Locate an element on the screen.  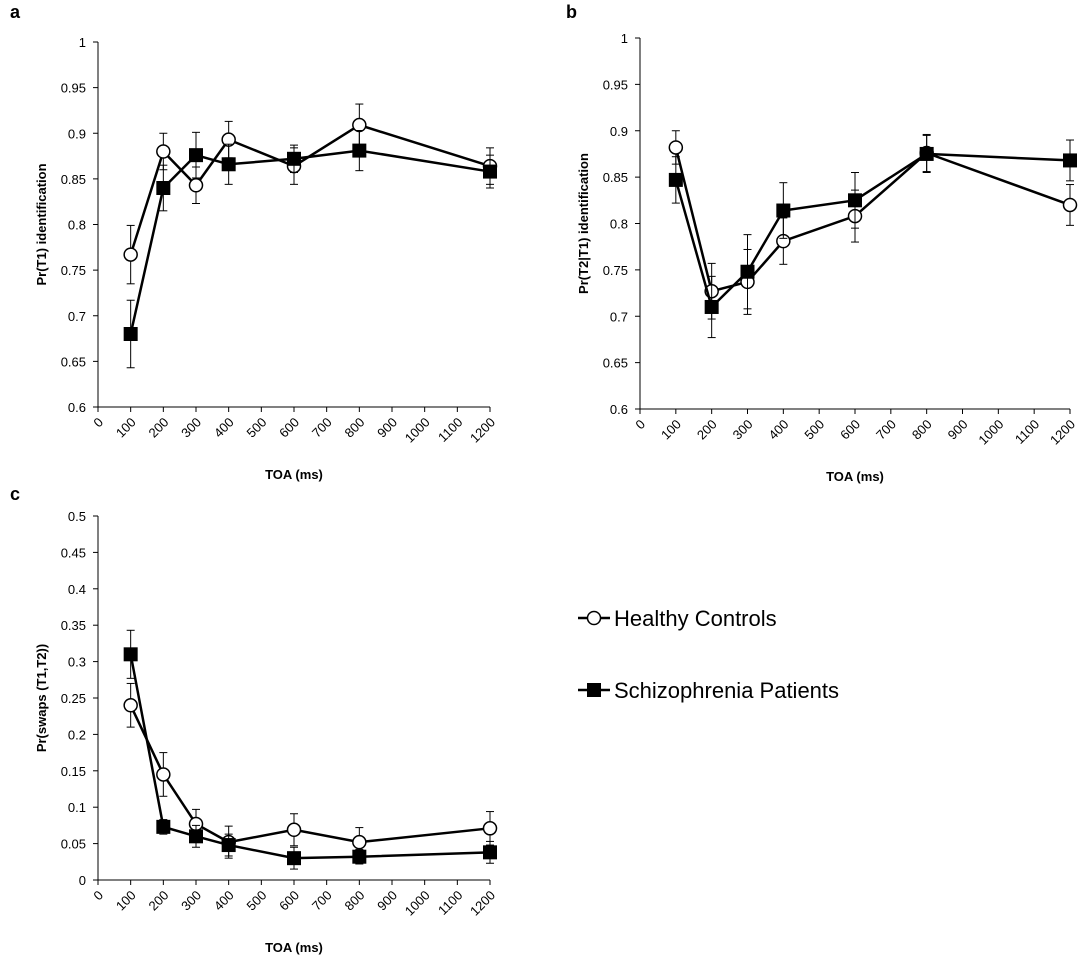
panel-label: a is located at coordinates (15, 12).